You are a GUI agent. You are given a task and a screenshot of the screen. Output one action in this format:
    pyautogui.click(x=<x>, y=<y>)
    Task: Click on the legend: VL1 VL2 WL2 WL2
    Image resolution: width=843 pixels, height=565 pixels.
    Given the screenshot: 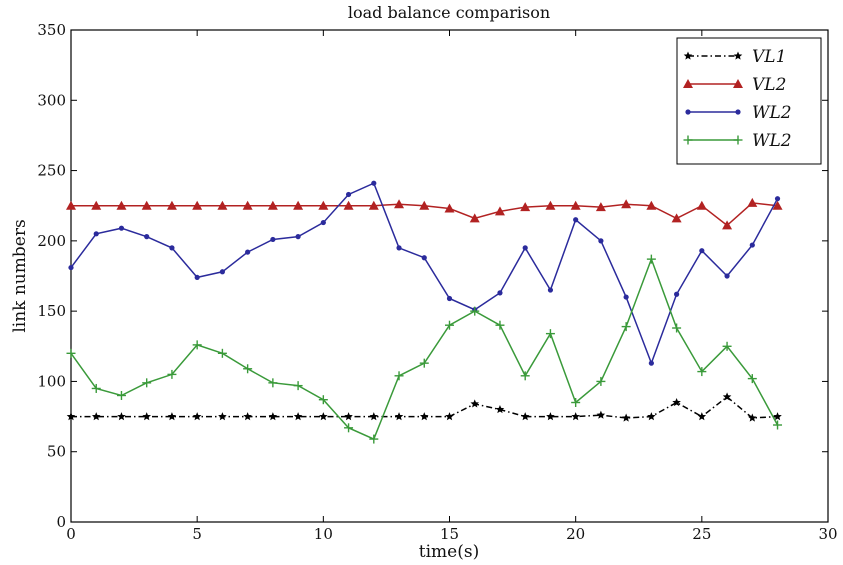 What is the action you would take?
    pyautogui.click(x=749, y=101)
    